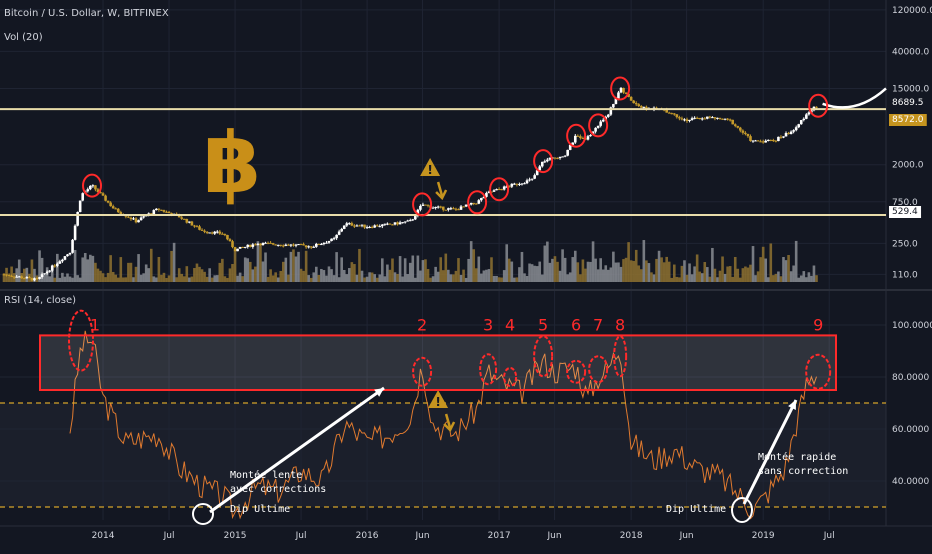  Describe the element at coordinates (908, 166) in the screenshot. I see `y-tick-label: 2000.0` at that location.